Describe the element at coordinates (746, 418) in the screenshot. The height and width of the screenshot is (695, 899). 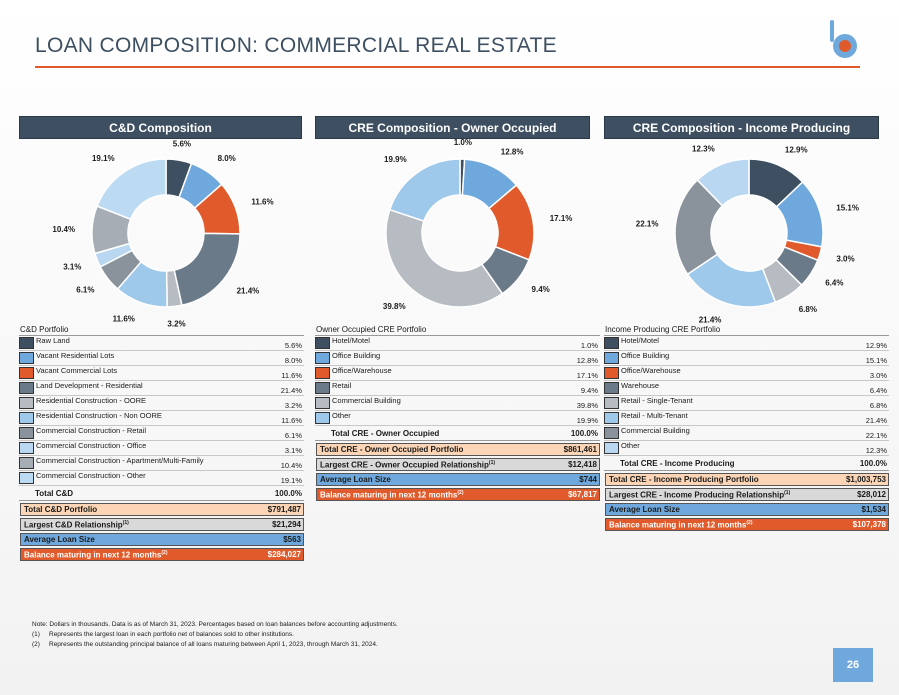
I see `legend-row: Retail - Multi-Tenant 21.4%` at that location.